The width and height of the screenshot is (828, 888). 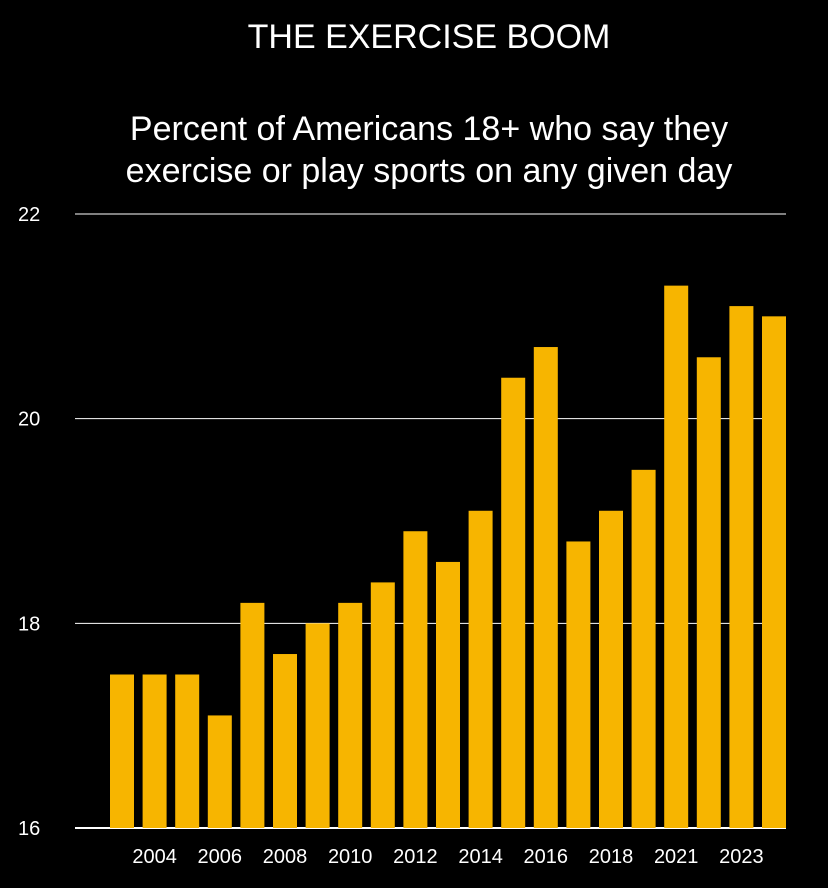 What do you see at coordinates (122, 751) in the screenshot?
I see `bar-2003` at bounding box center [122, 751].